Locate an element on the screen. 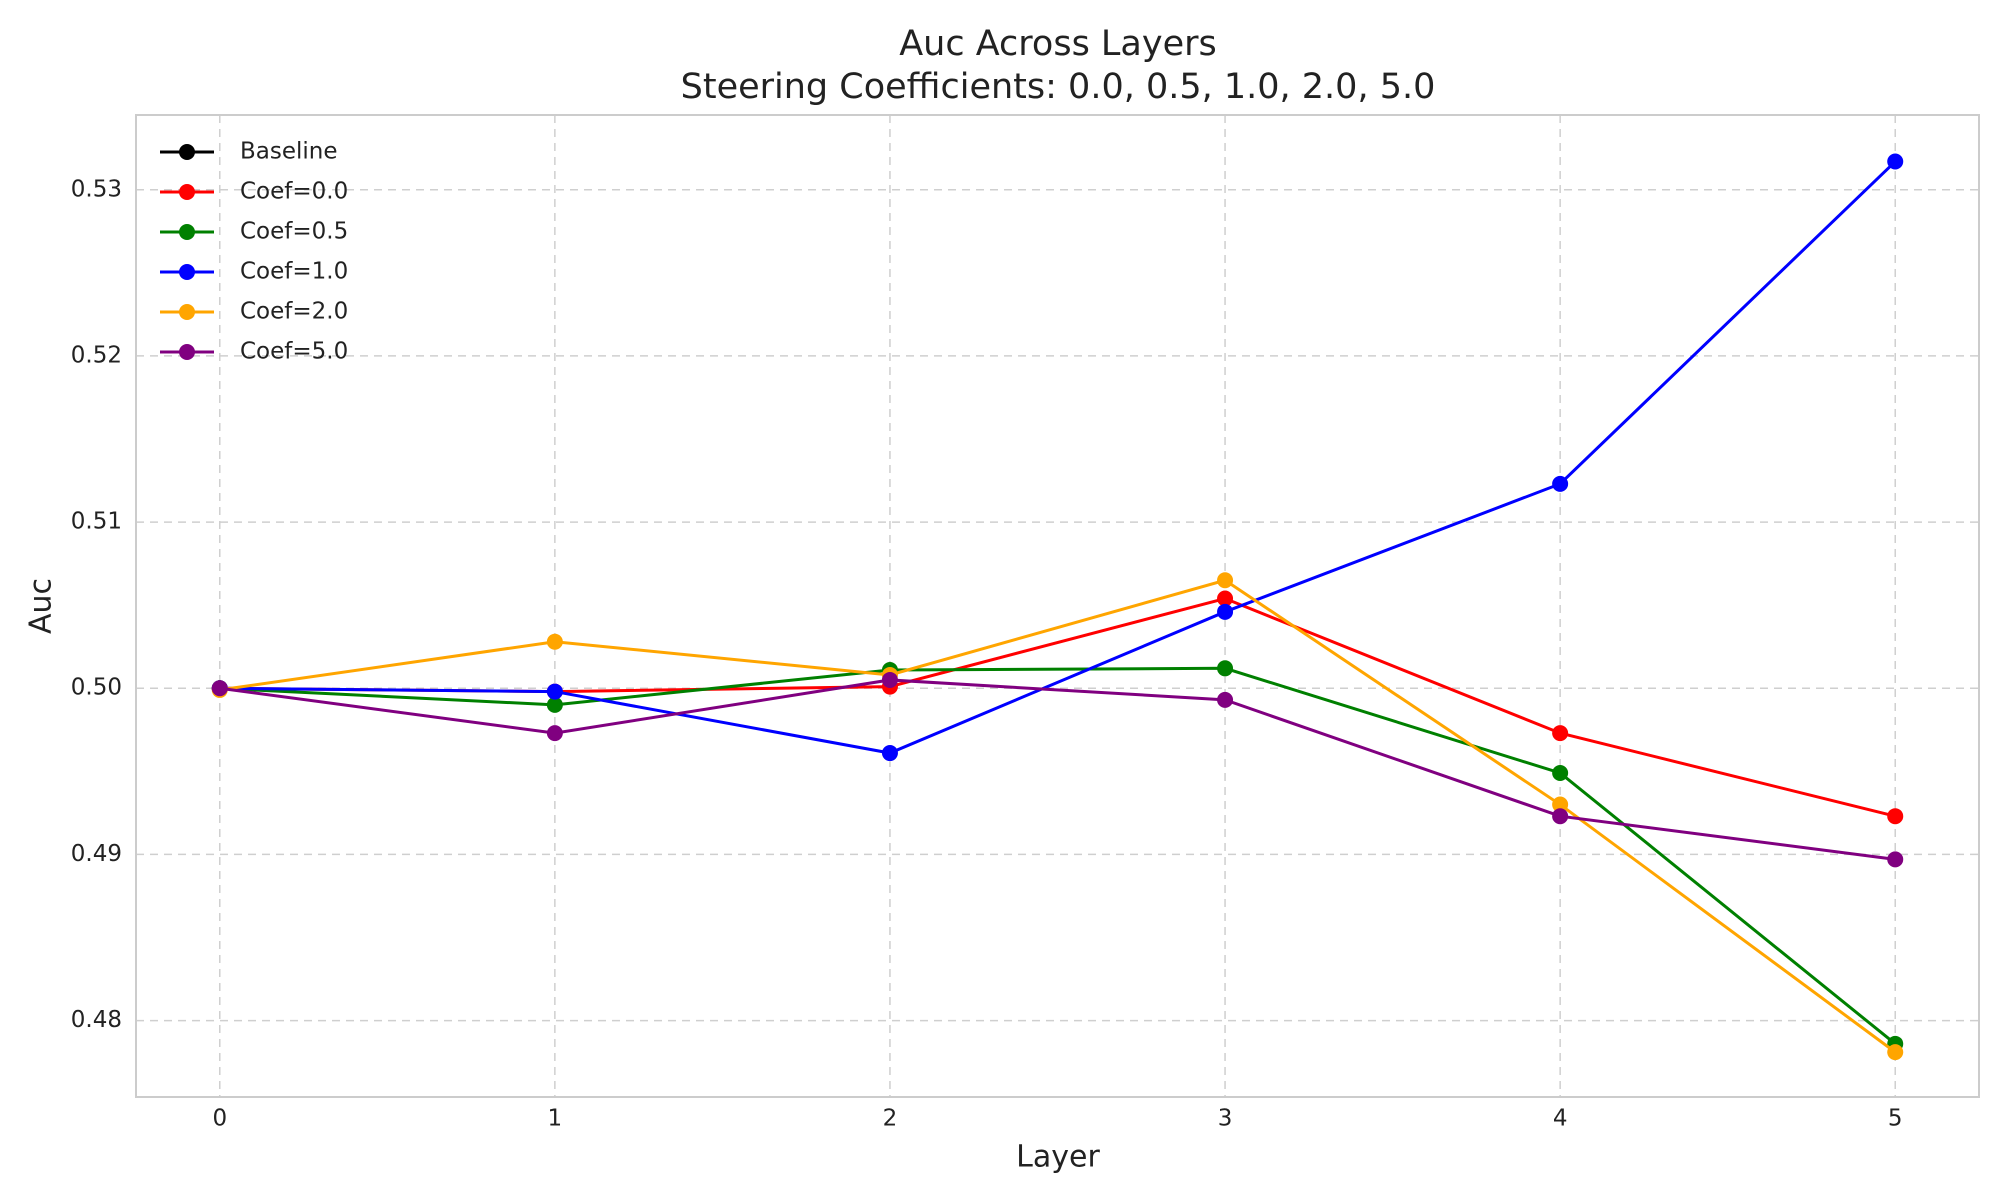 The height and width of the screenshot is (1200, 2000). x-tick-label: 4 is located at coordinates (1560, 1119).